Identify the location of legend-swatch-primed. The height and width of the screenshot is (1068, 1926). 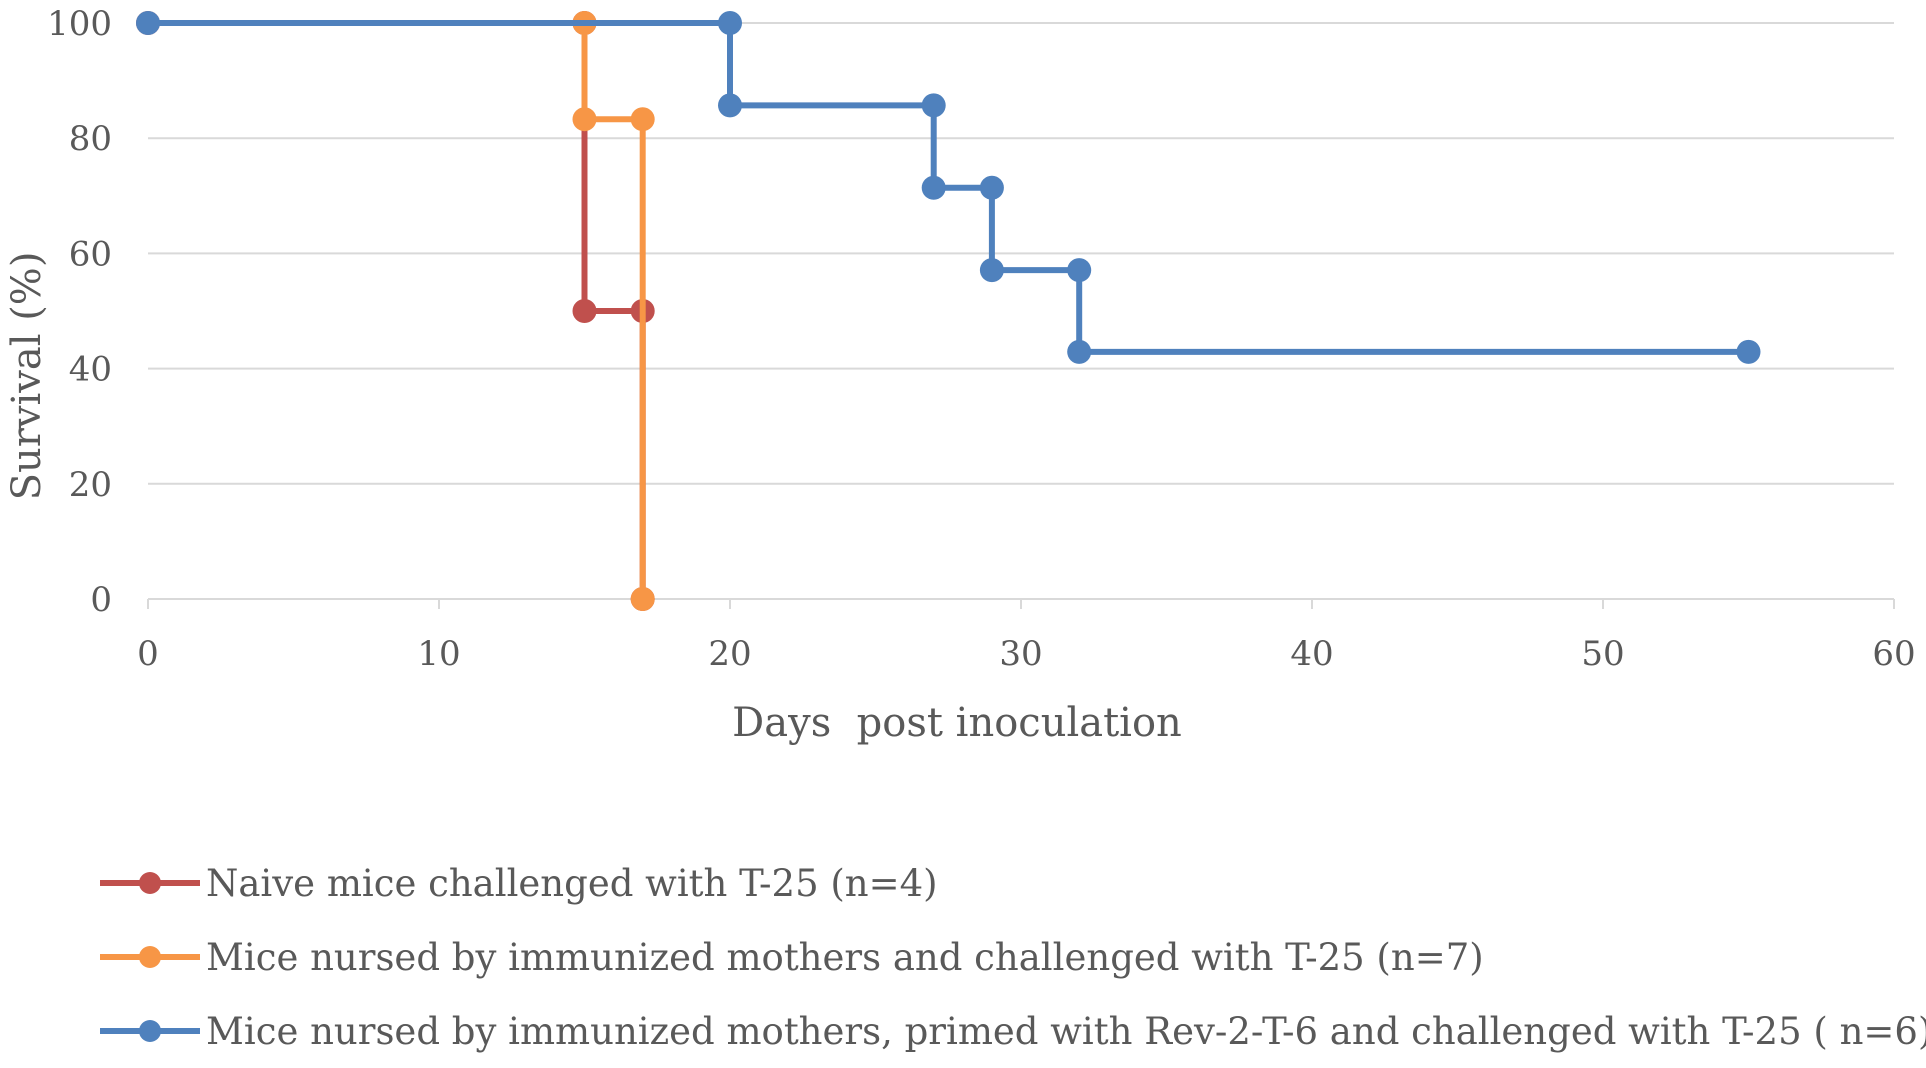
(150, 1031).